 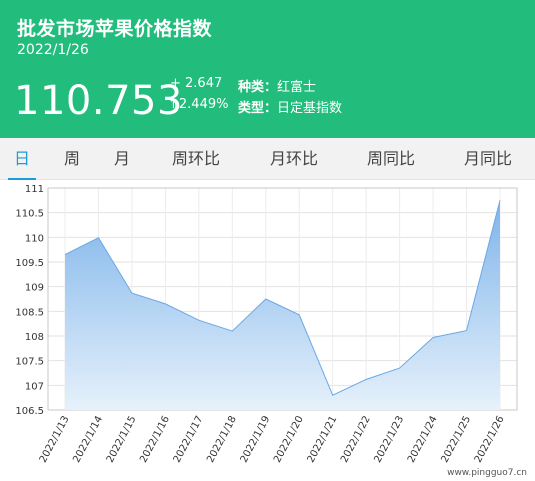 What do you see at coordinates (423, 439) in the screenshot?
I see `x-tick-label: 2022/1/24` at bounding box center [423, 439].